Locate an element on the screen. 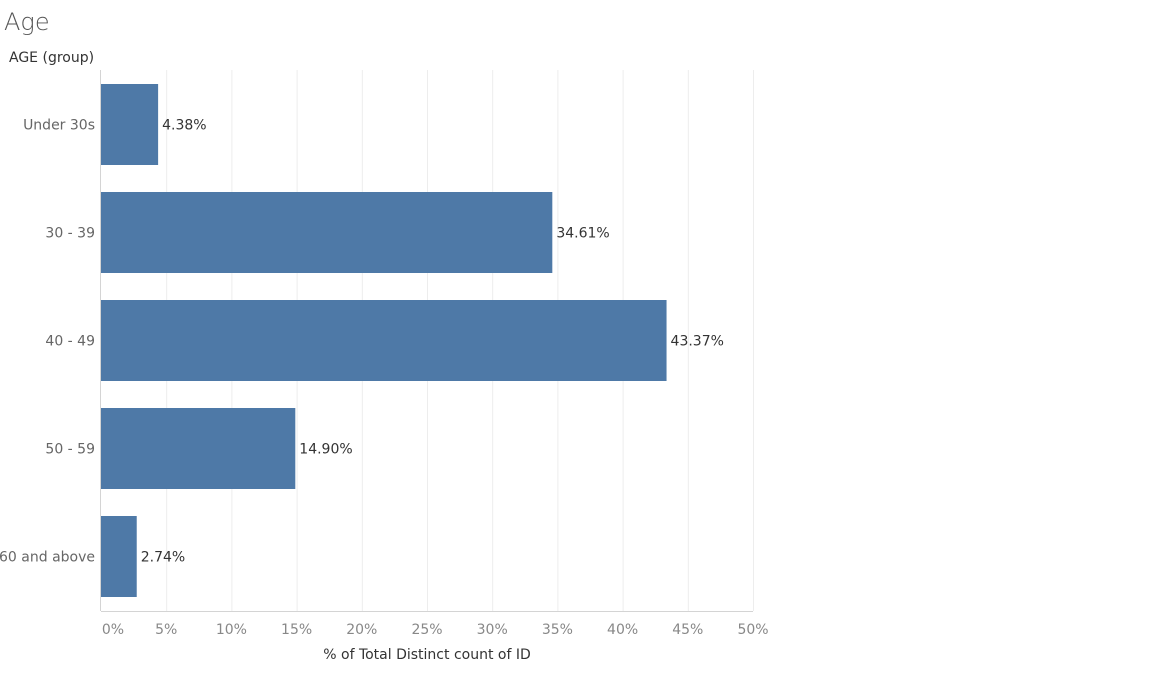 Image resolution: width=1152 pixels, height=674 pixels. x-tick-label: 0% is located at coordinates (113, 630).